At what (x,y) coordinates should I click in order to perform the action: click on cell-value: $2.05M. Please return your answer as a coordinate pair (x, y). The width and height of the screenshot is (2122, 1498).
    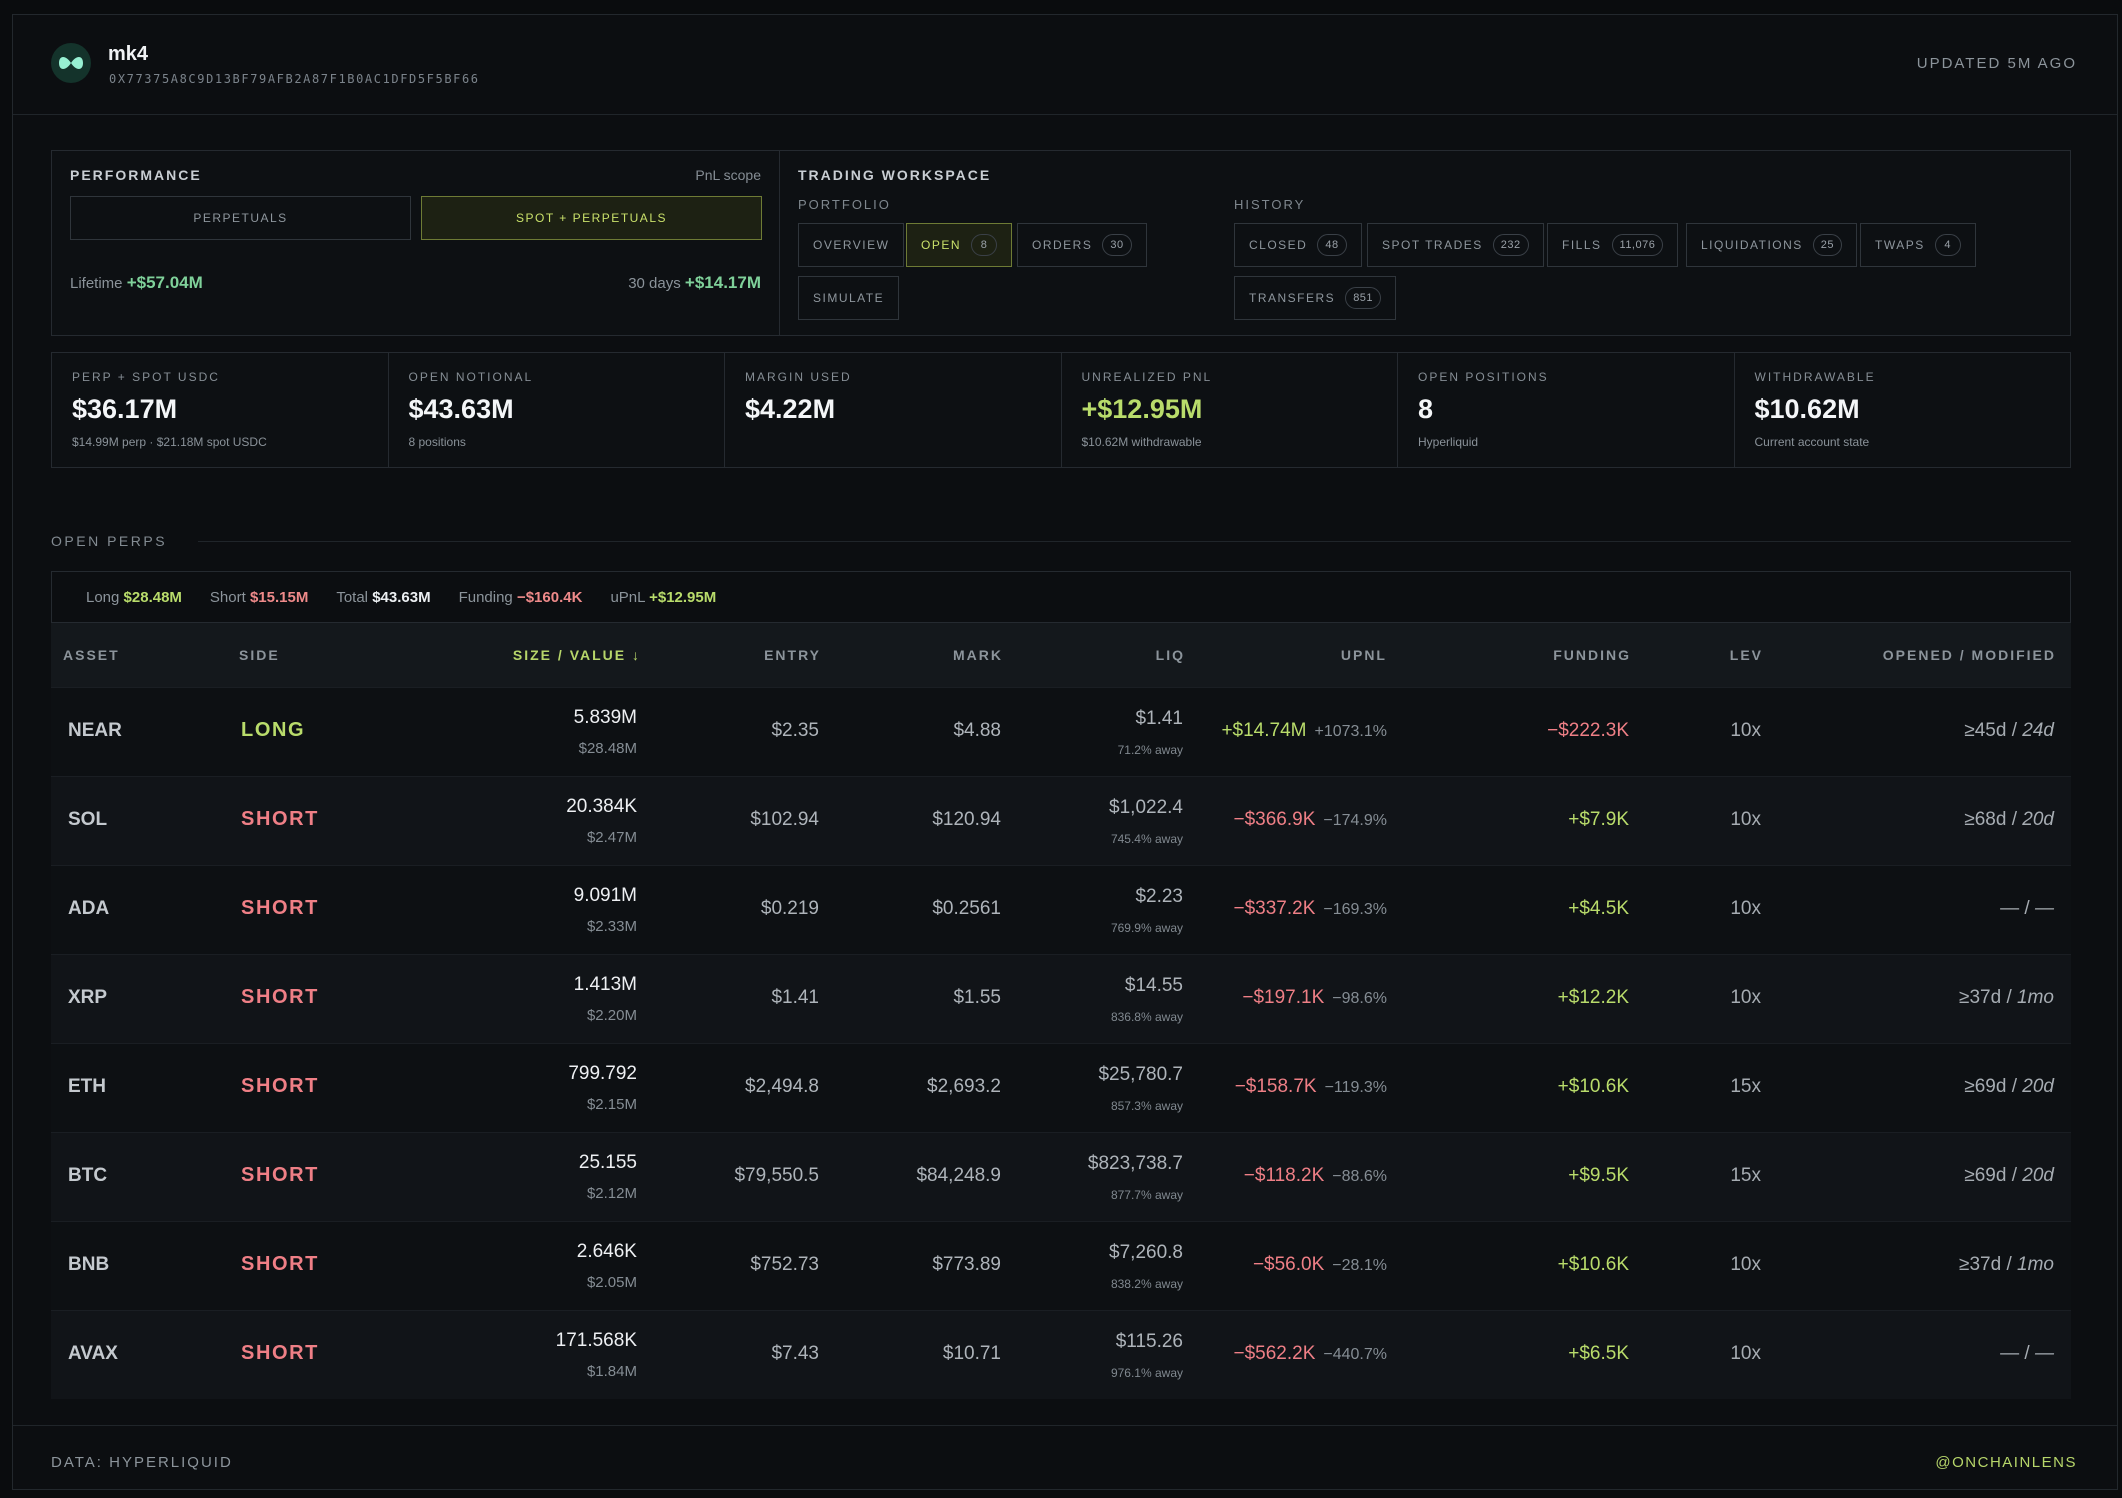
    Looking at the image, I should click on (611, 1282).